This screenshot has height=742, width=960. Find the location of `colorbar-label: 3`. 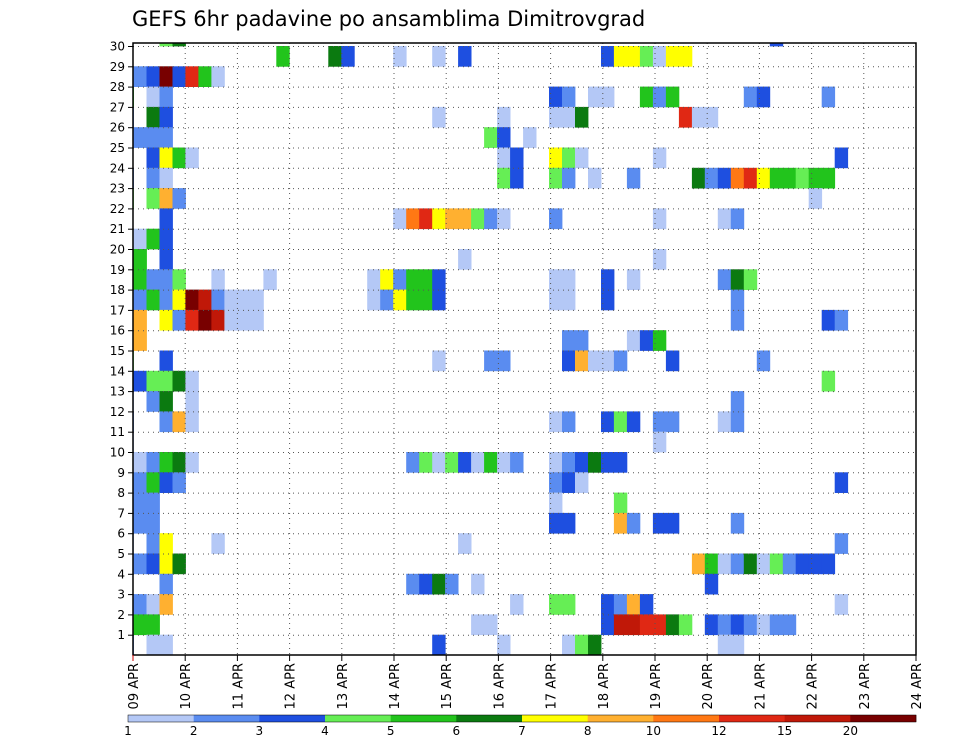

colorbar-label: 3 is located at coordinates (260, 731).